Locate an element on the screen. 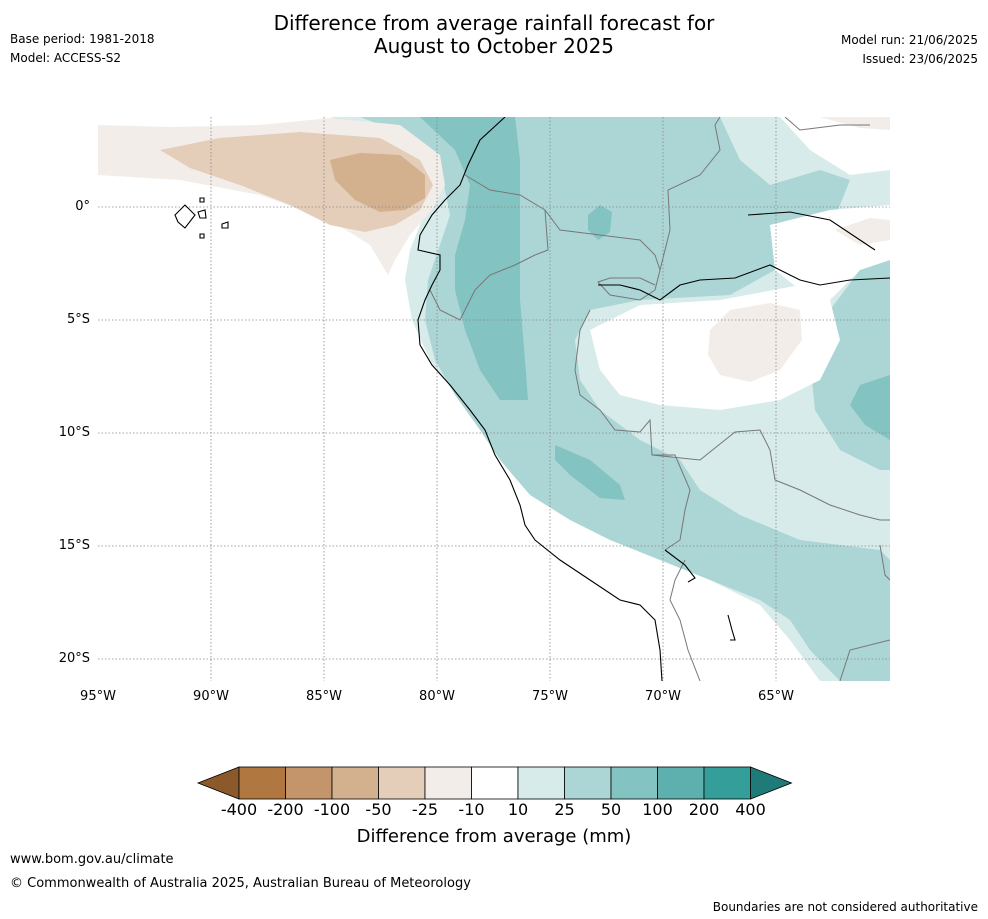  colorbar-tick-label: 200 is located at coordinates (704, 809).